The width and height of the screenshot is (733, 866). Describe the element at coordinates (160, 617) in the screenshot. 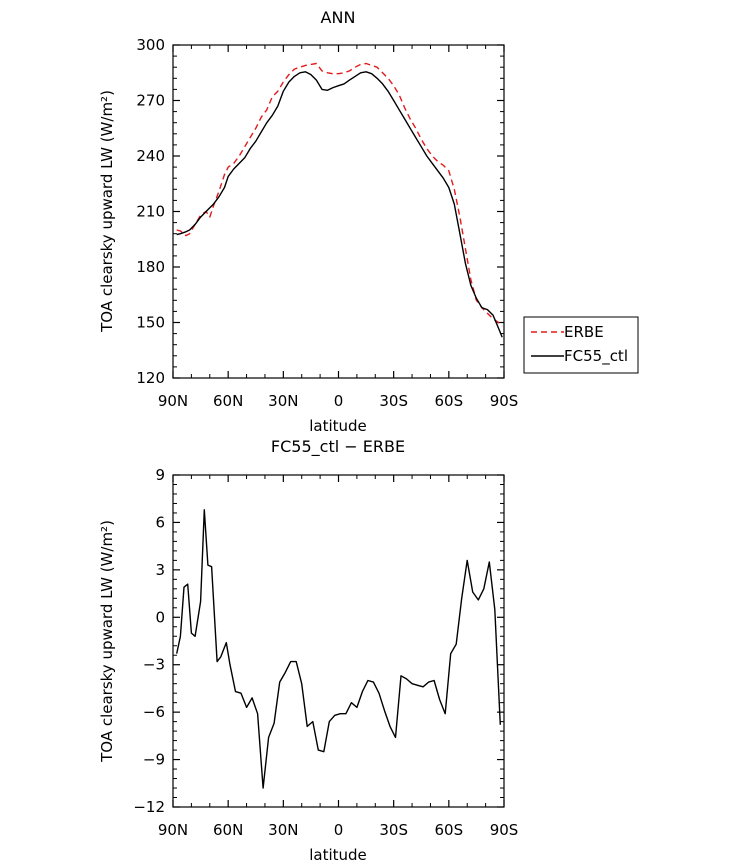

I see `y-tick-label: 0` at that location.